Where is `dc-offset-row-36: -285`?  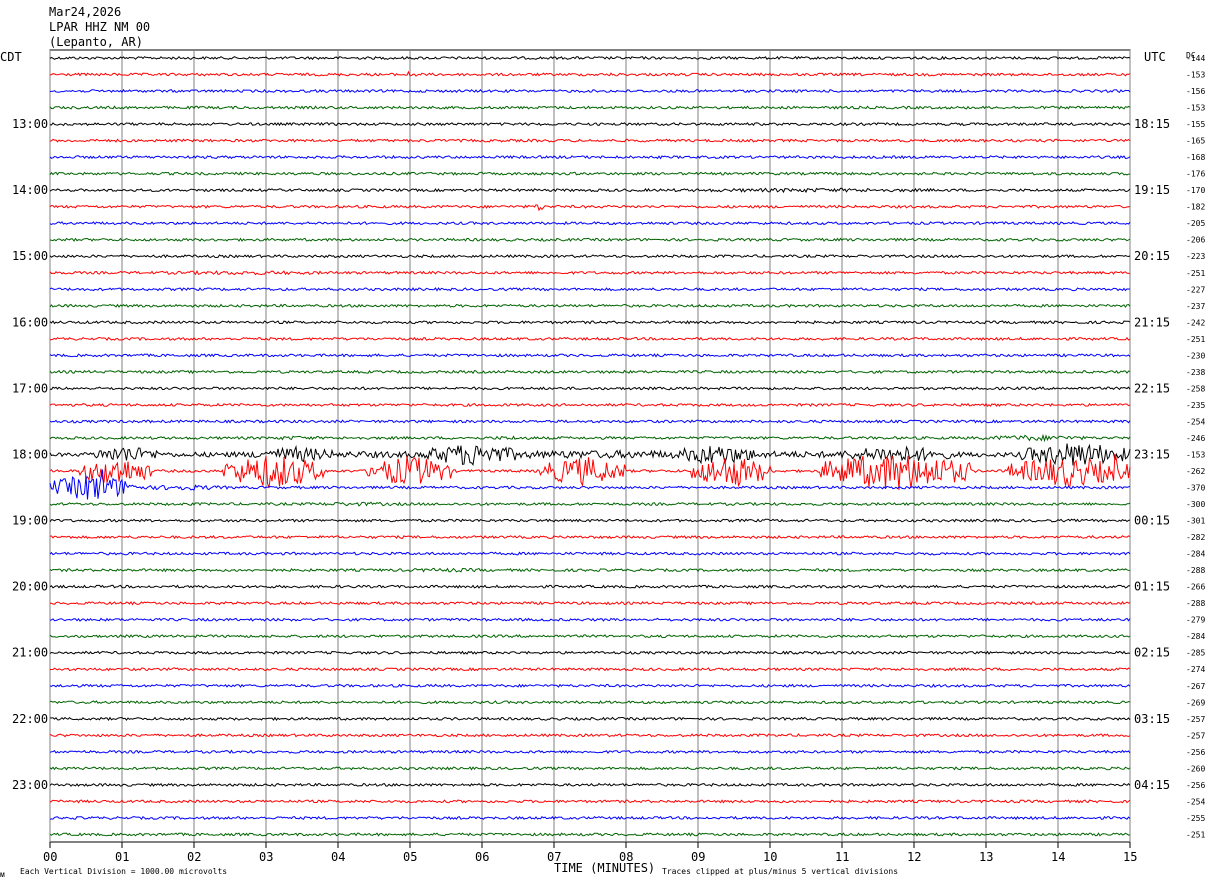
dc-offset-row-36: -285 is located at coordinates (1195, 653).